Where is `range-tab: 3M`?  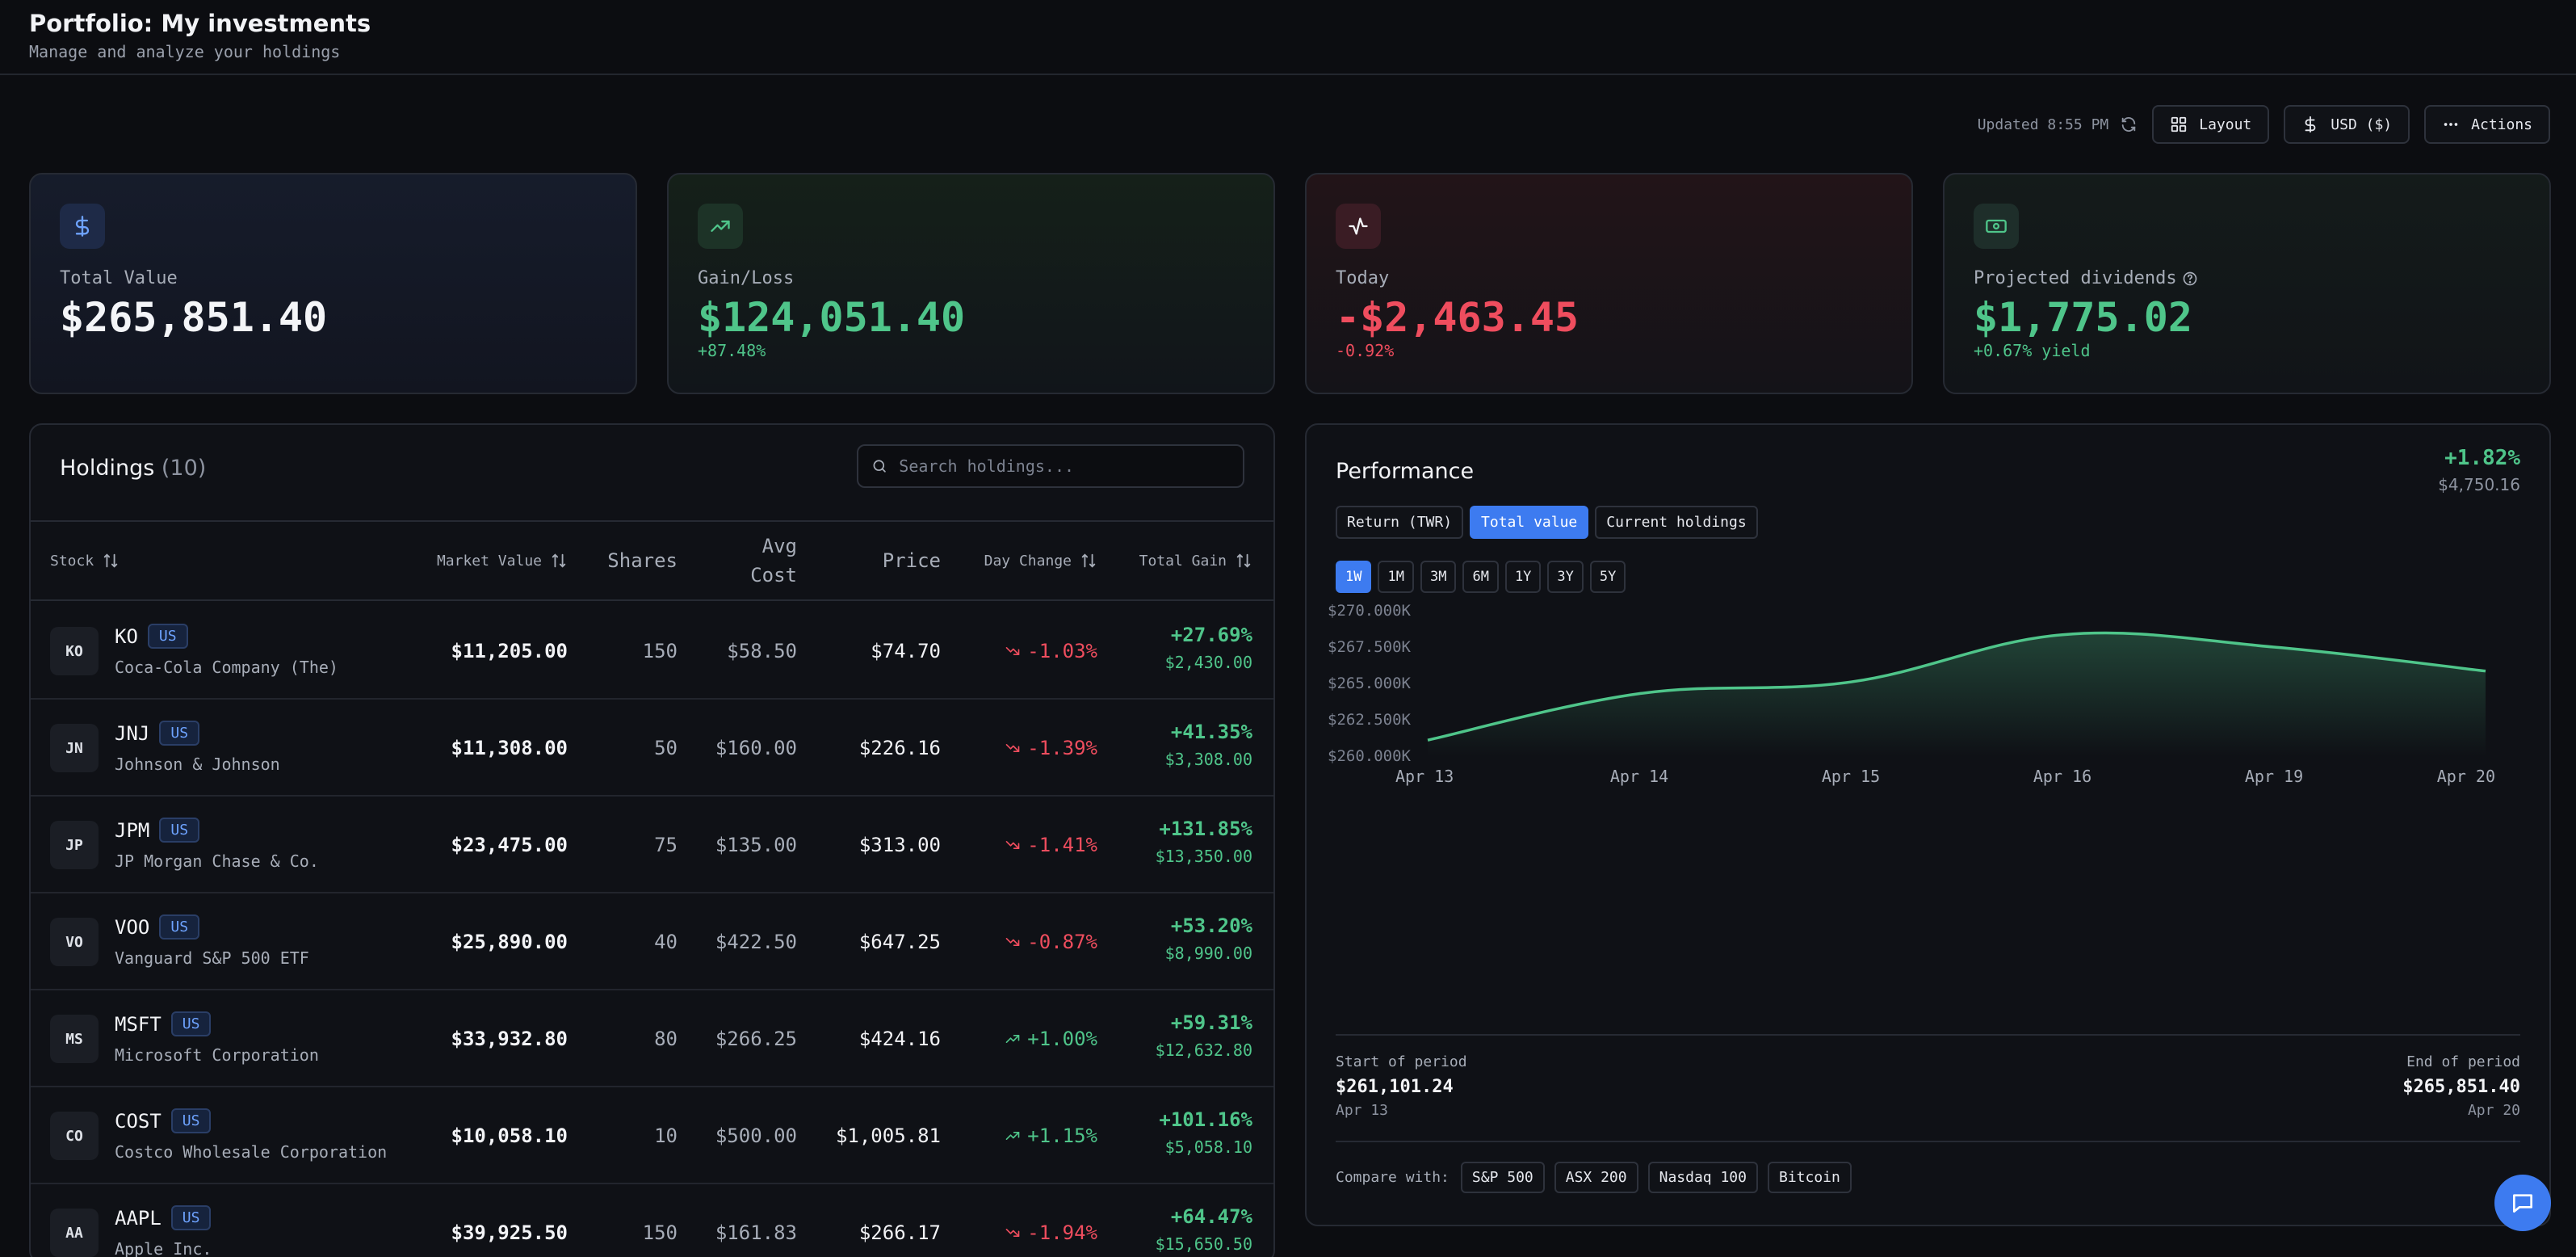 range-tab: 3M is located at coordinates (1438, 577).